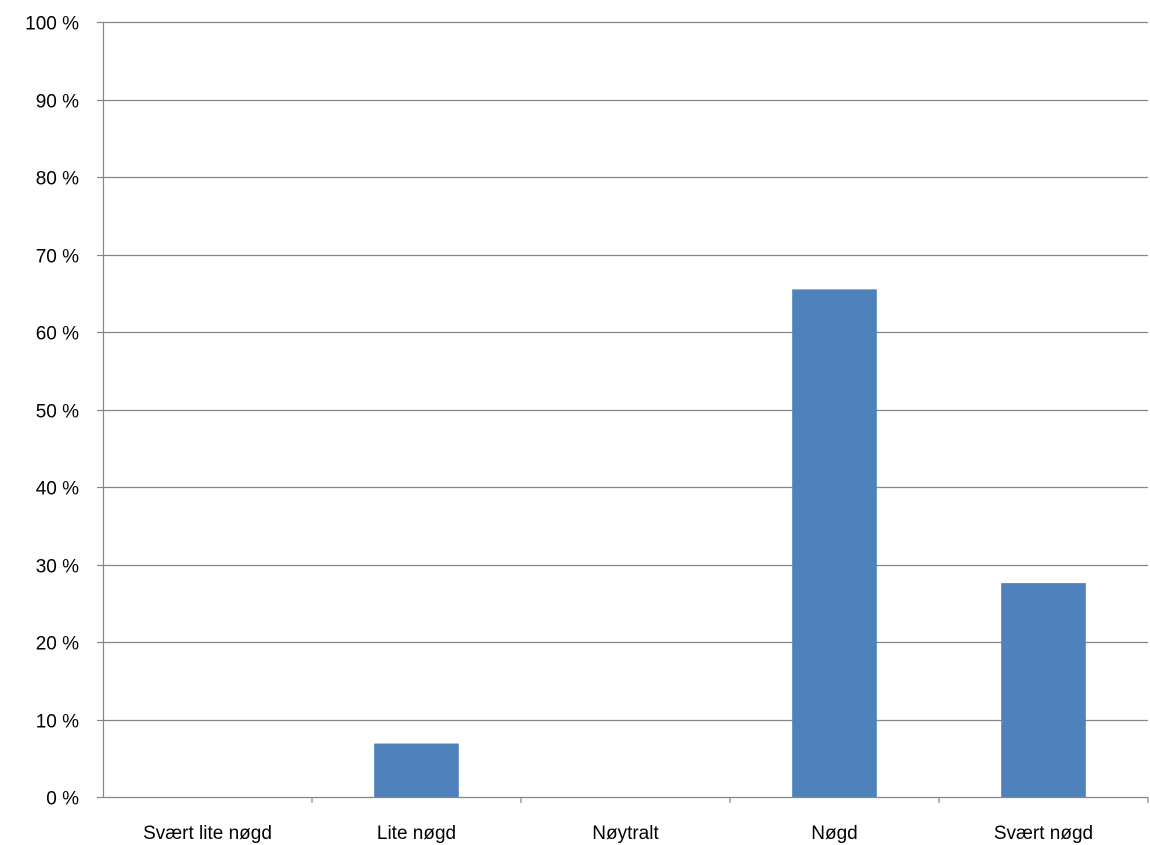 The width and height of the screenshot is (1150, 845). What do you see at coordinates (57, 179) in the screenshot?
I see `y-tick-label: 80 %` at bounding box center [57, 179].